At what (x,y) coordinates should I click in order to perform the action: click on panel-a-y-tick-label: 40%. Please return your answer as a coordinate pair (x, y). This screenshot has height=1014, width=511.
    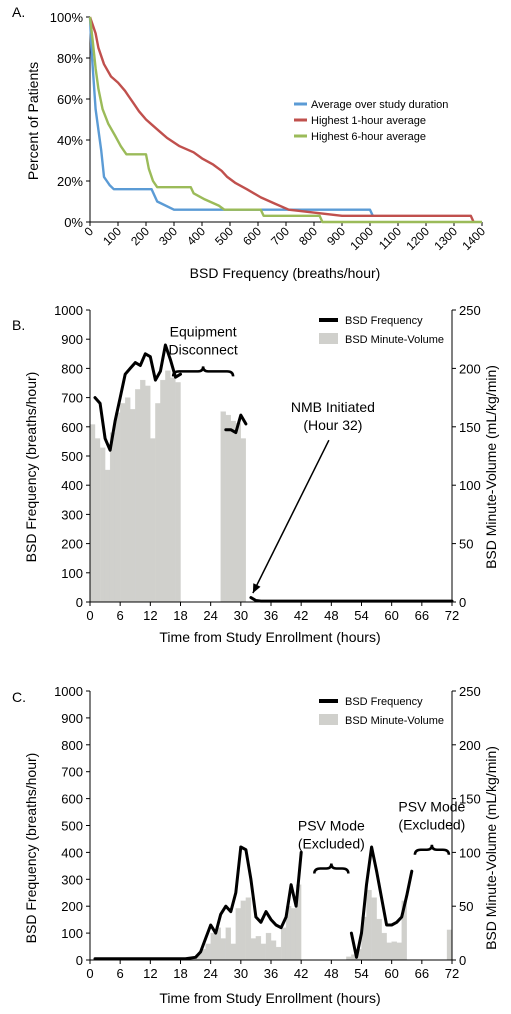
    Looking at the image, I should click on (70, 140).